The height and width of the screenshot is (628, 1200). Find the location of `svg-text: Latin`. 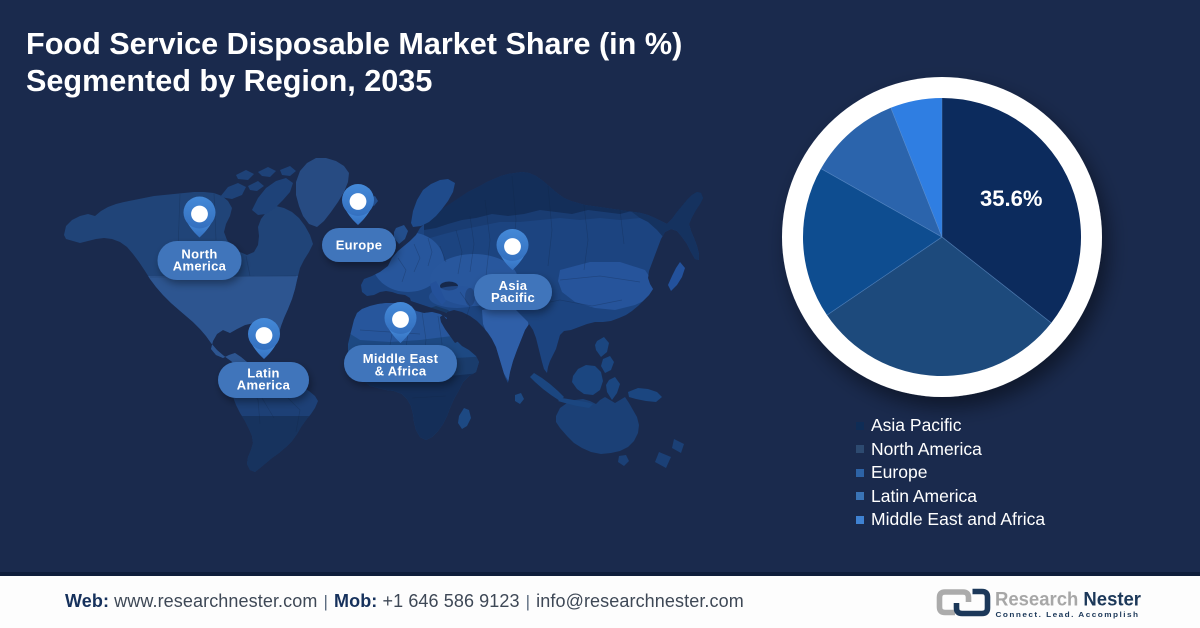

svg-text: Latin is located at coordinates (263, 373).